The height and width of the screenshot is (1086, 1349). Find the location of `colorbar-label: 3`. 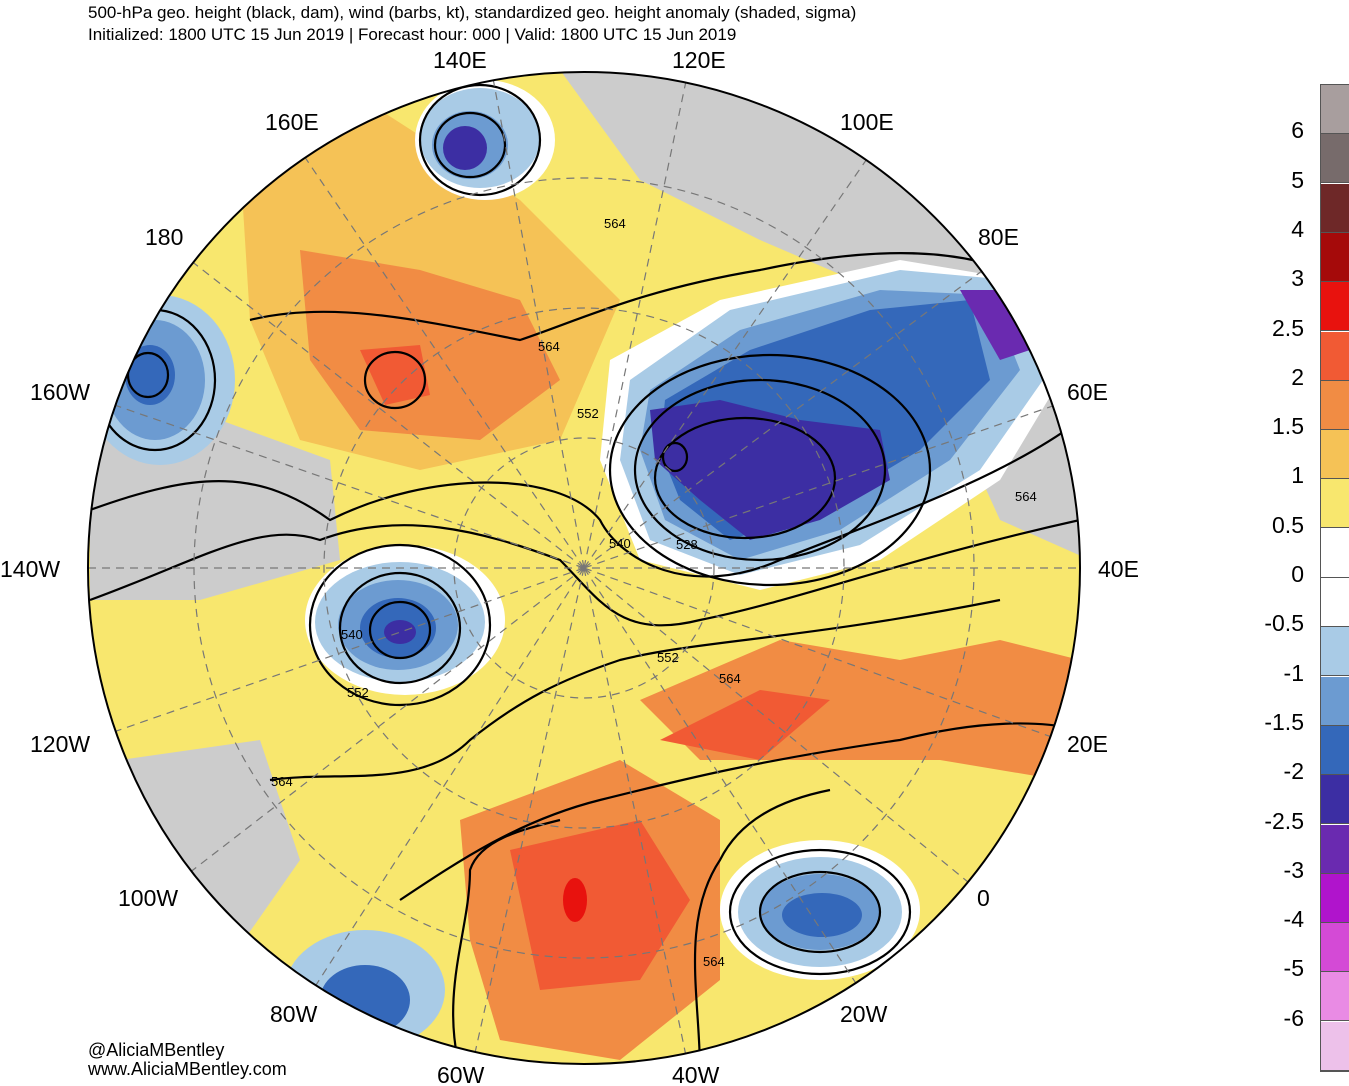

colorbar-label: 3 is located at coordinates (1297, 278).